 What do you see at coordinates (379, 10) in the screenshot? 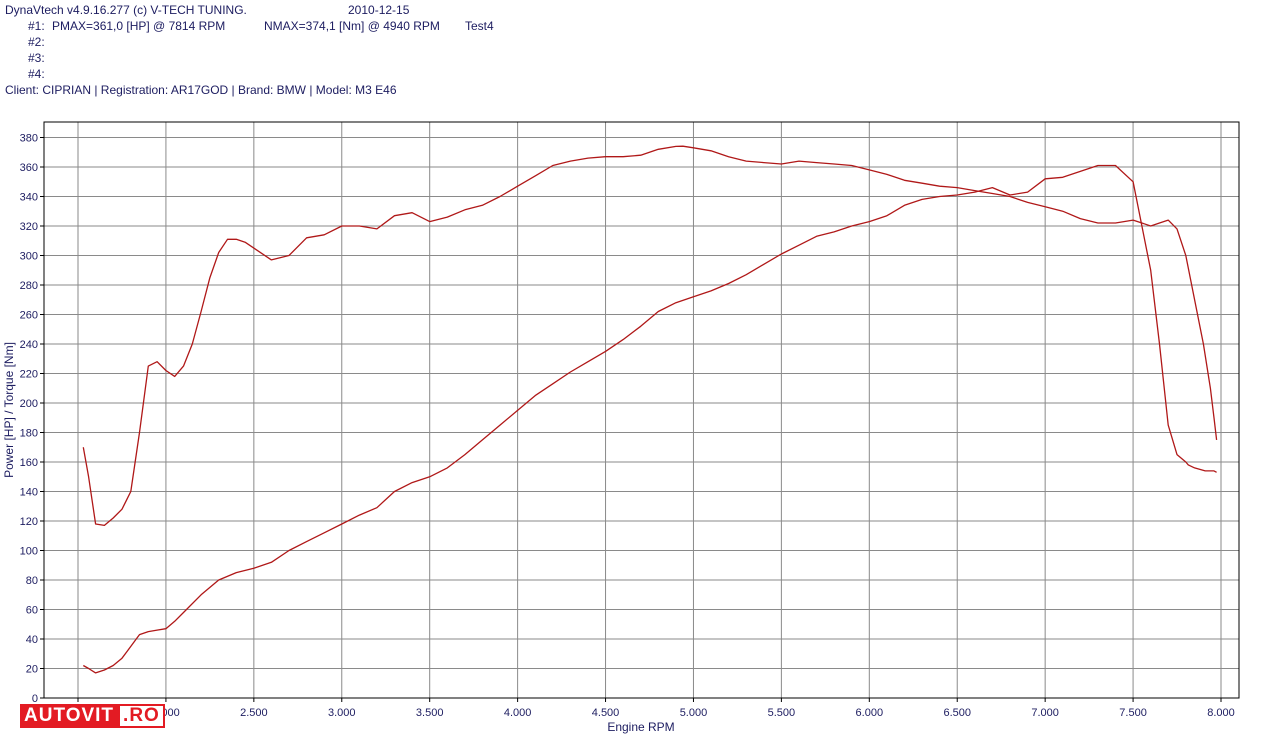
I see `run-date: 2010-12-15` at bounding box center [379, 10].